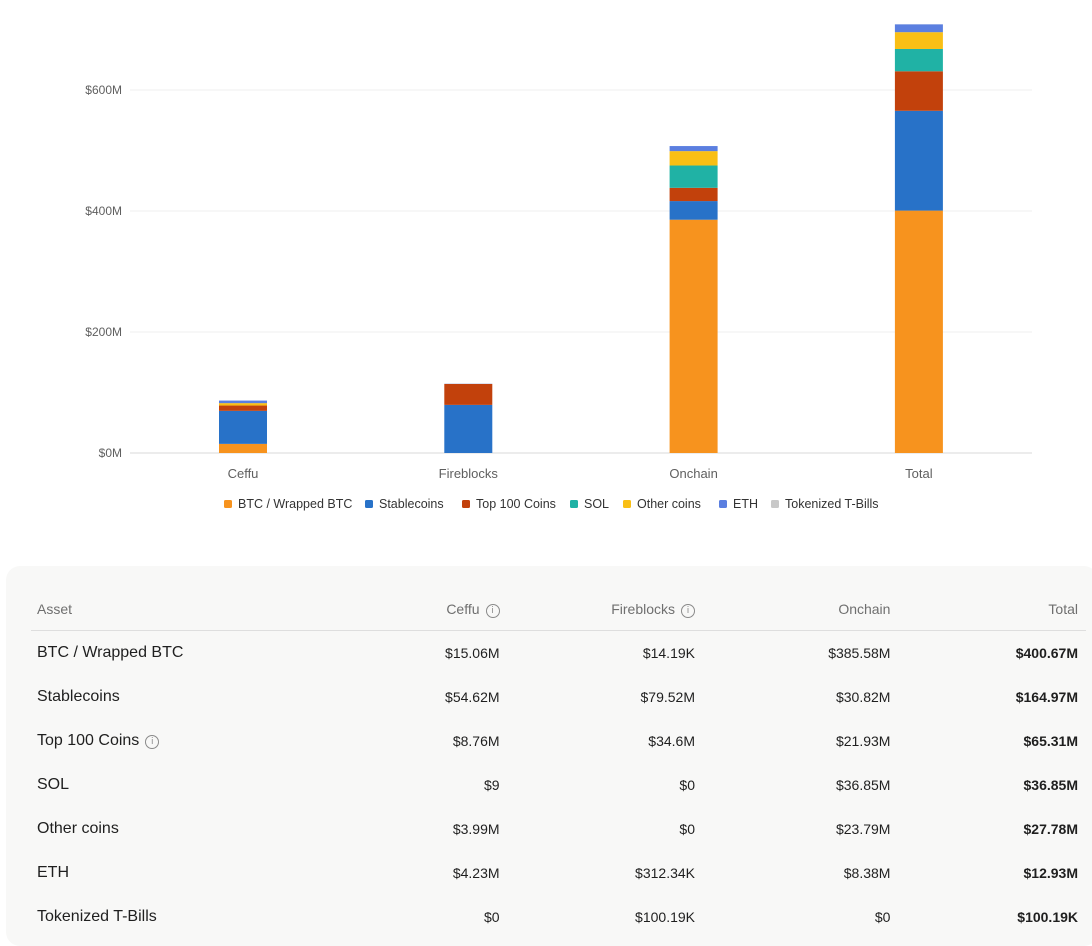  I want to click on cell-ceffu: $9, so click(416, 785).